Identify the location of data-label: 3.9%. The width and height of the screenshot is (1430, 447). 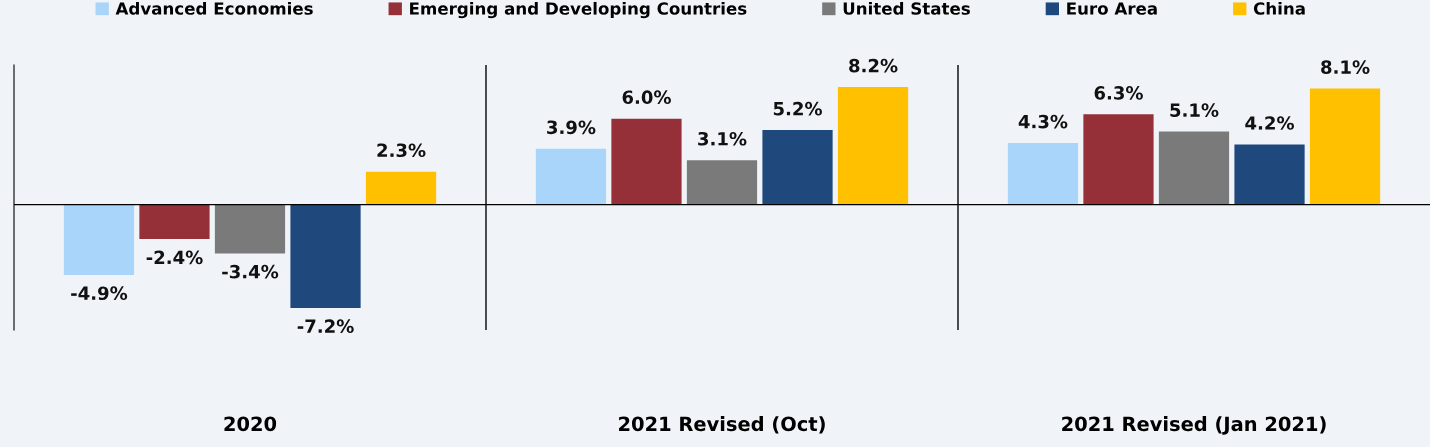
(571, 127).